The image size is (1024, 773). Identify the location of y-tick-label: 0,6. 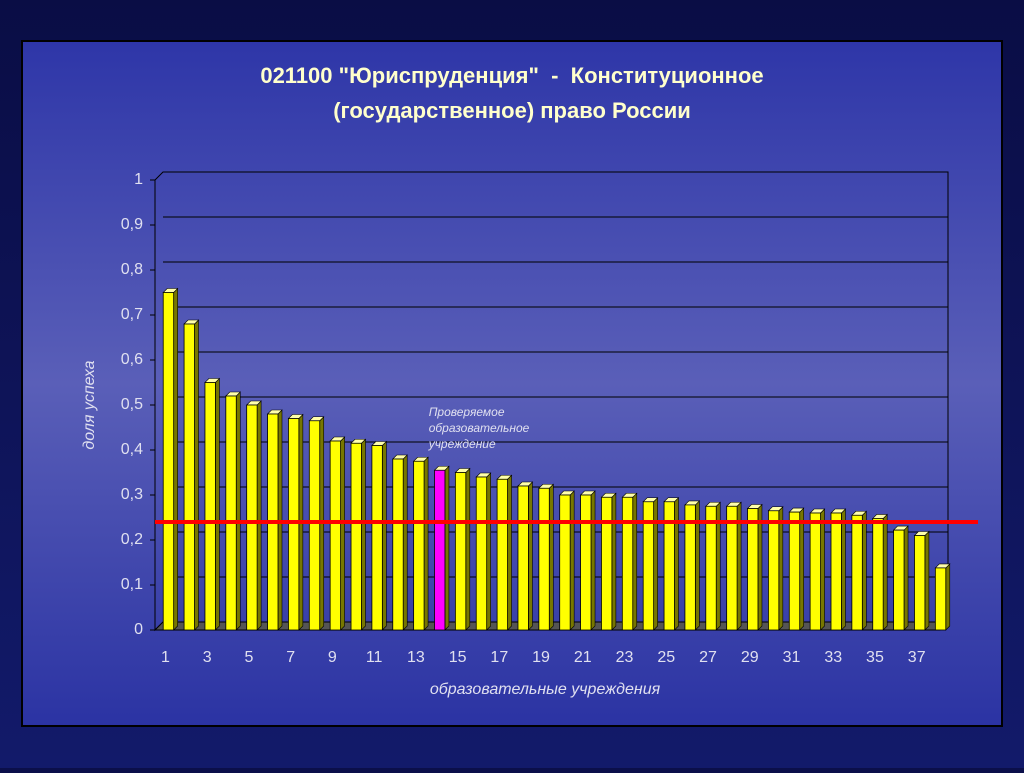
(132, 359).